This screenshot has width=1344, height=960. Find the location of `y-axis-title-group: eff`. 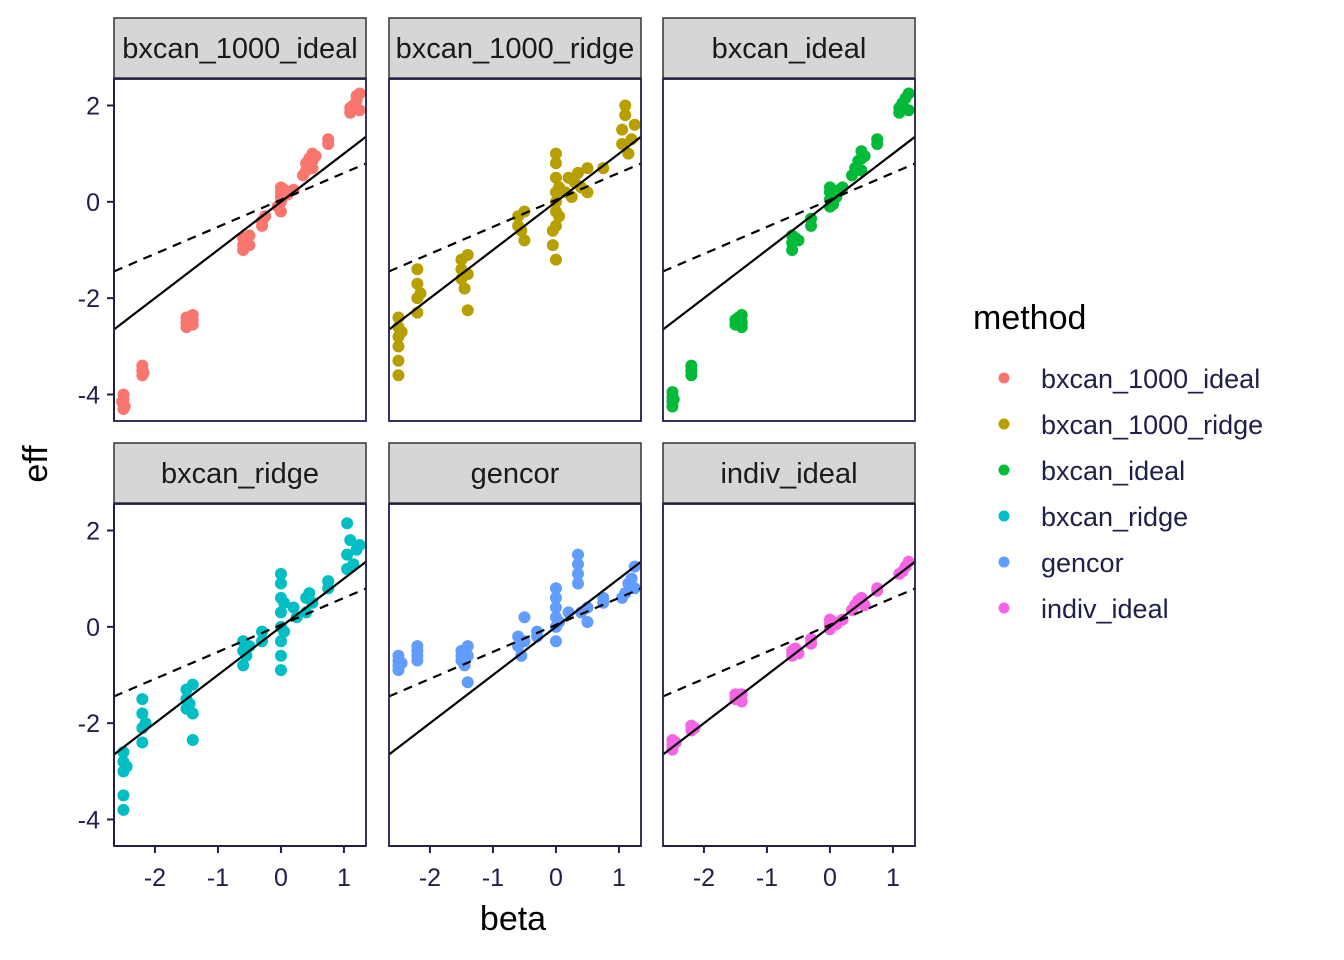

y-axis-title-group: eff is located at coordinates (36, 464).